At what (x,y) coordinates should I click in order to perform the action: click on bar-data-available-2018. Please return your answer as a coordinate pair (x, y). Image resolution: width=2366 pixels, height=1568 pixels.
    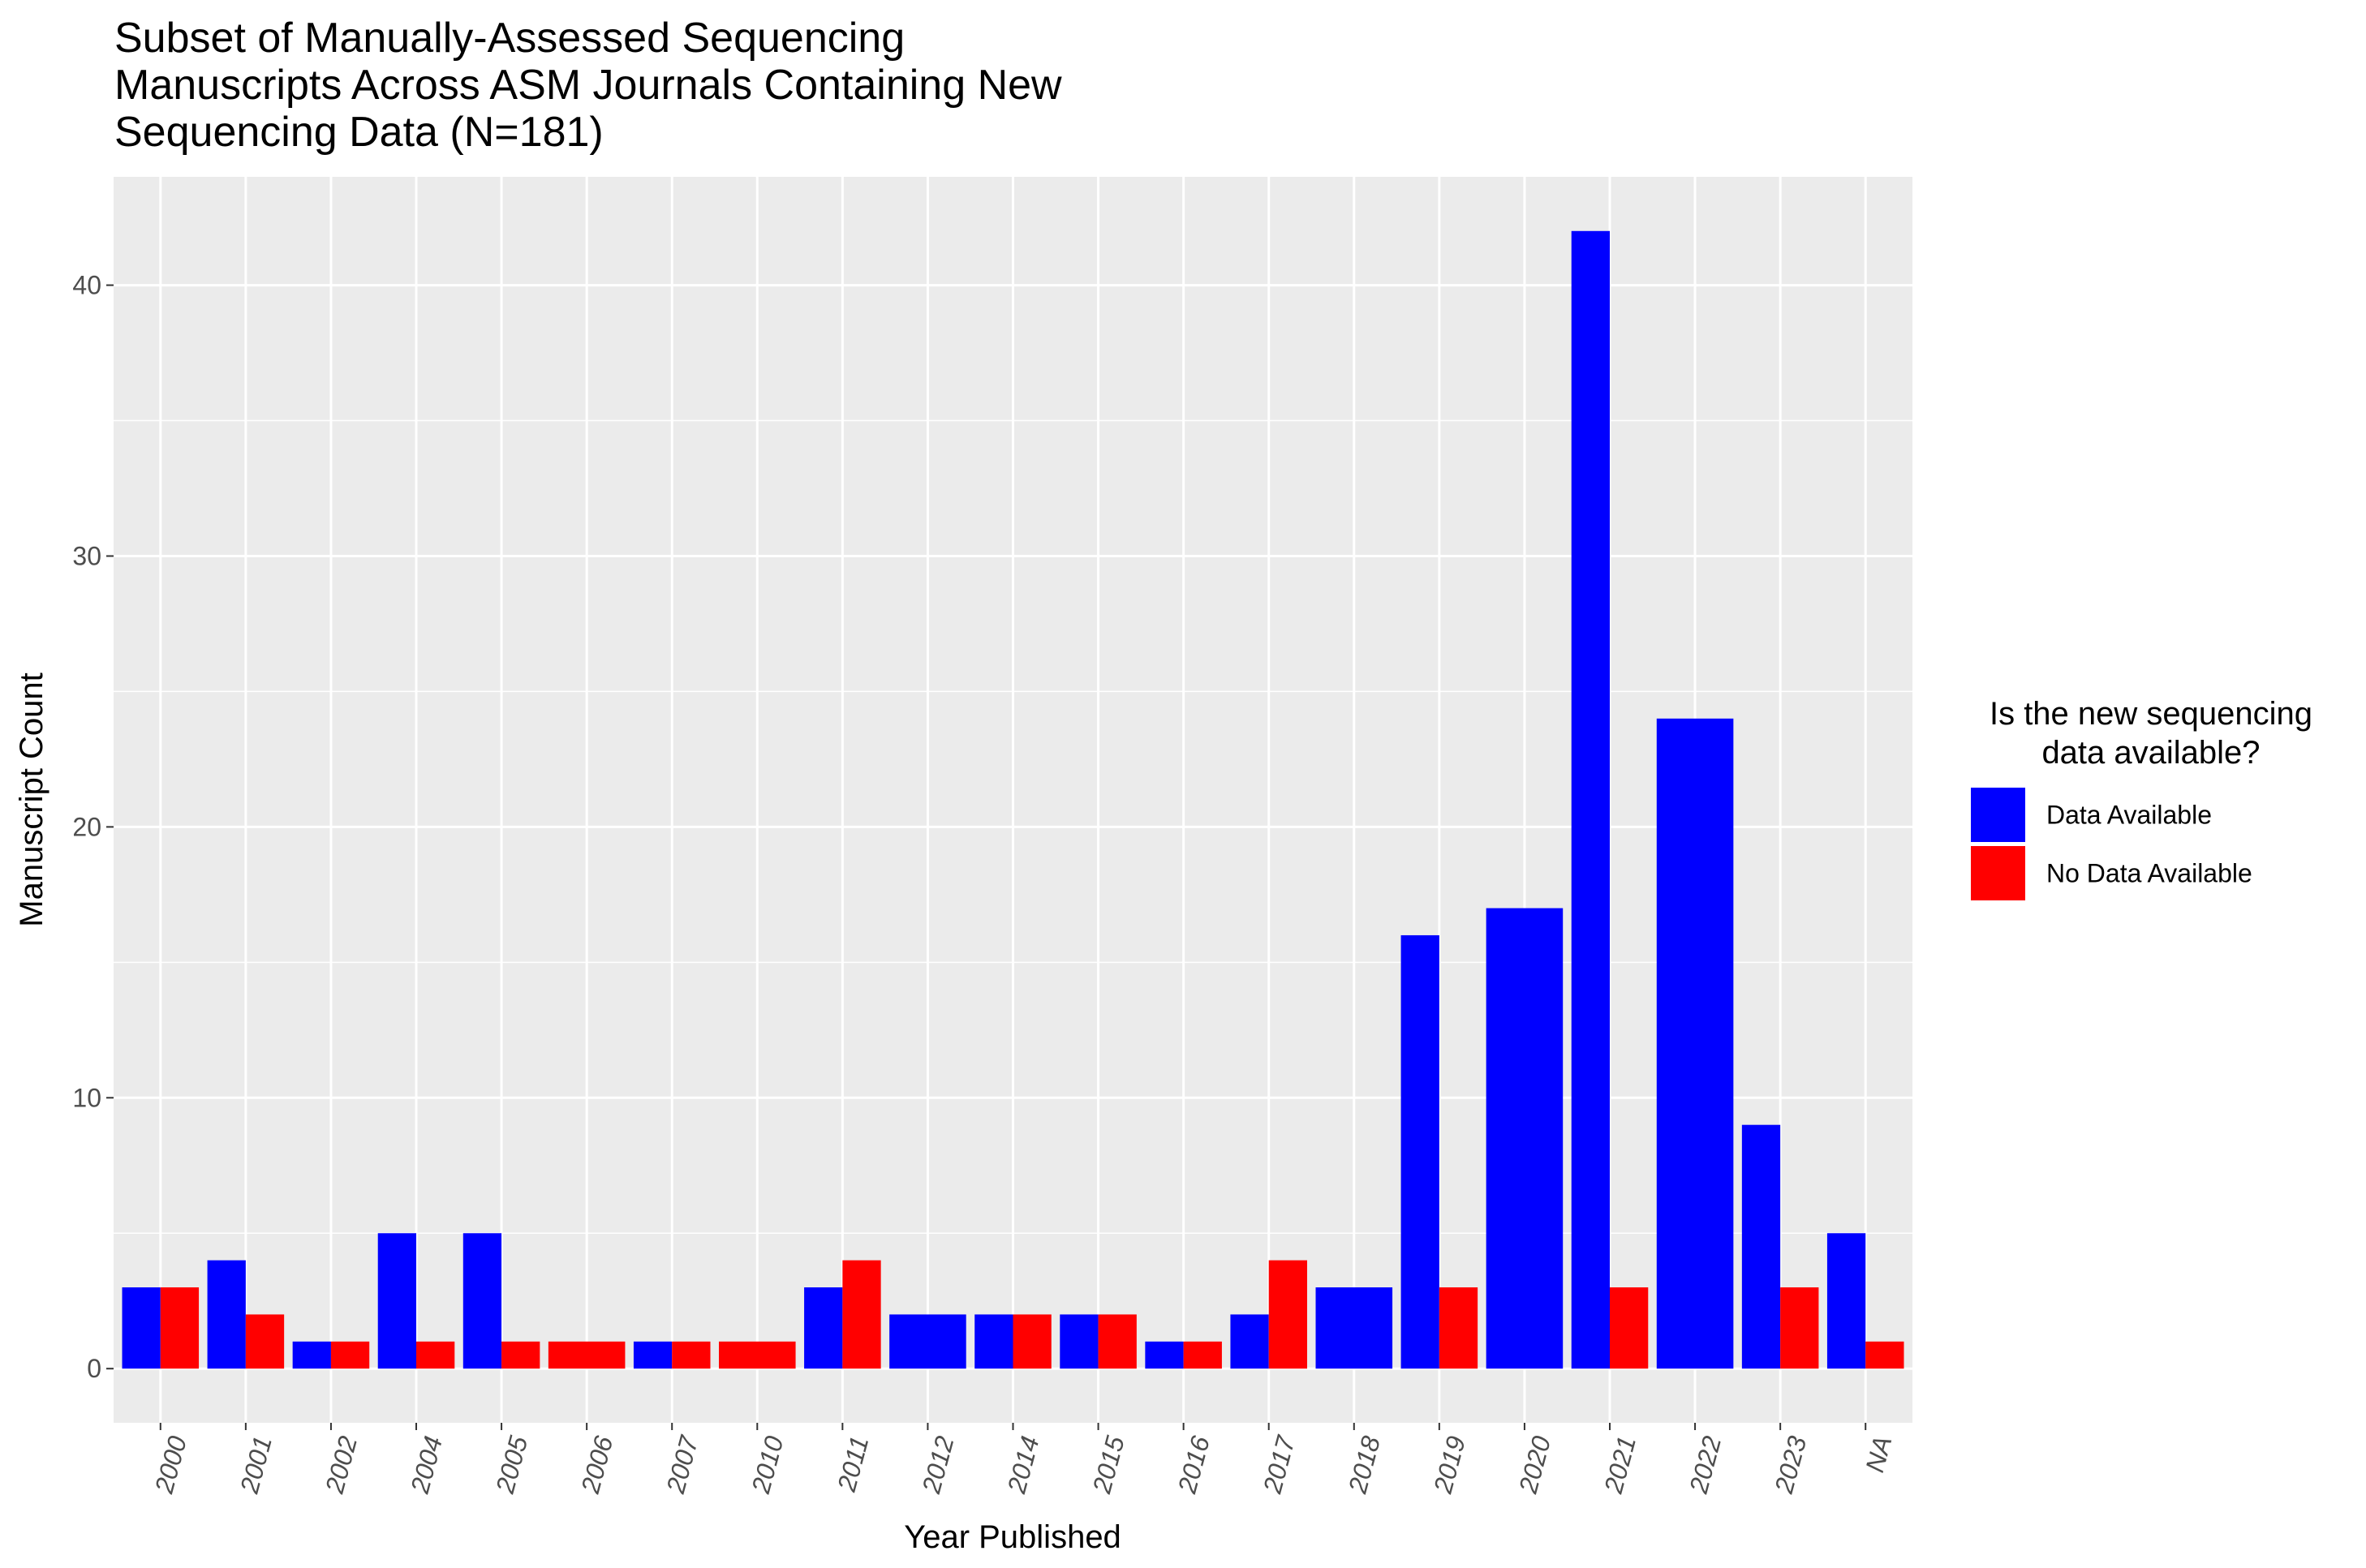
    Looking at the image, I should click on (1354, 1328).